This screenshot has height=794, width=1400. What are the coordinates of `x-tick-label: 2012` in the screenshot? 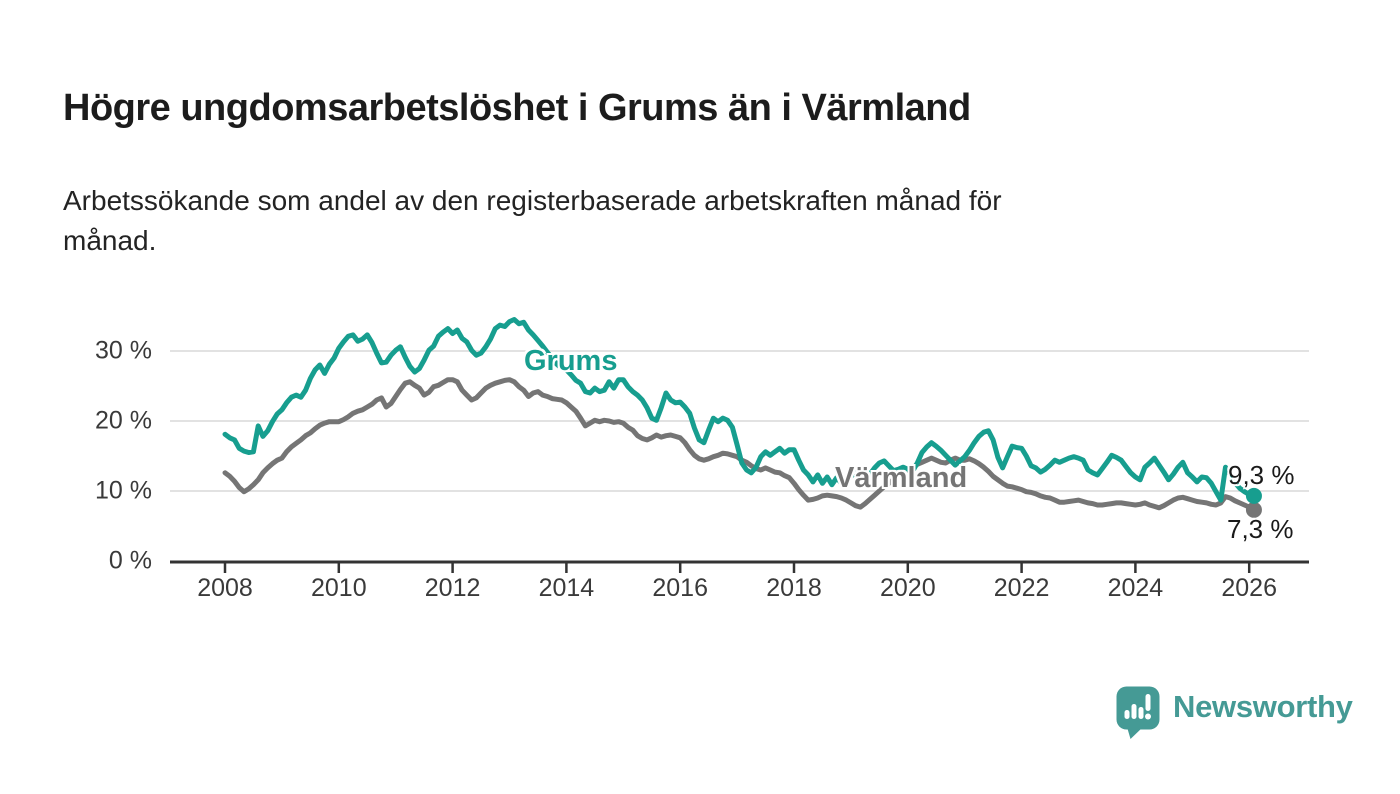 It's located at (452, 588).